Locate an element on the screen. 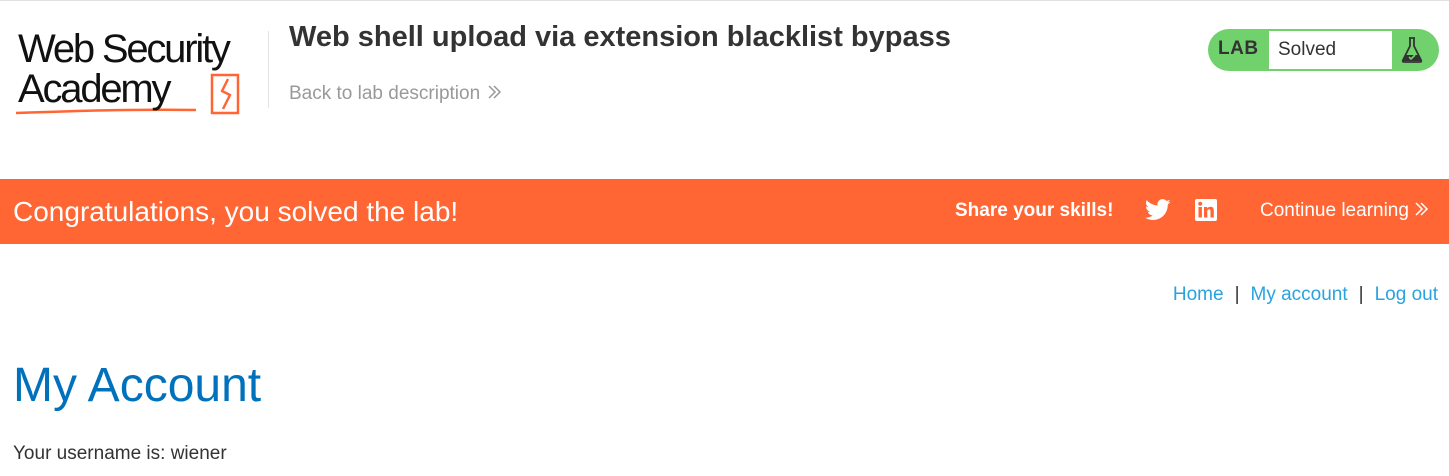  nav-log-out-link: Log out is located at coordinates (1406, 294).